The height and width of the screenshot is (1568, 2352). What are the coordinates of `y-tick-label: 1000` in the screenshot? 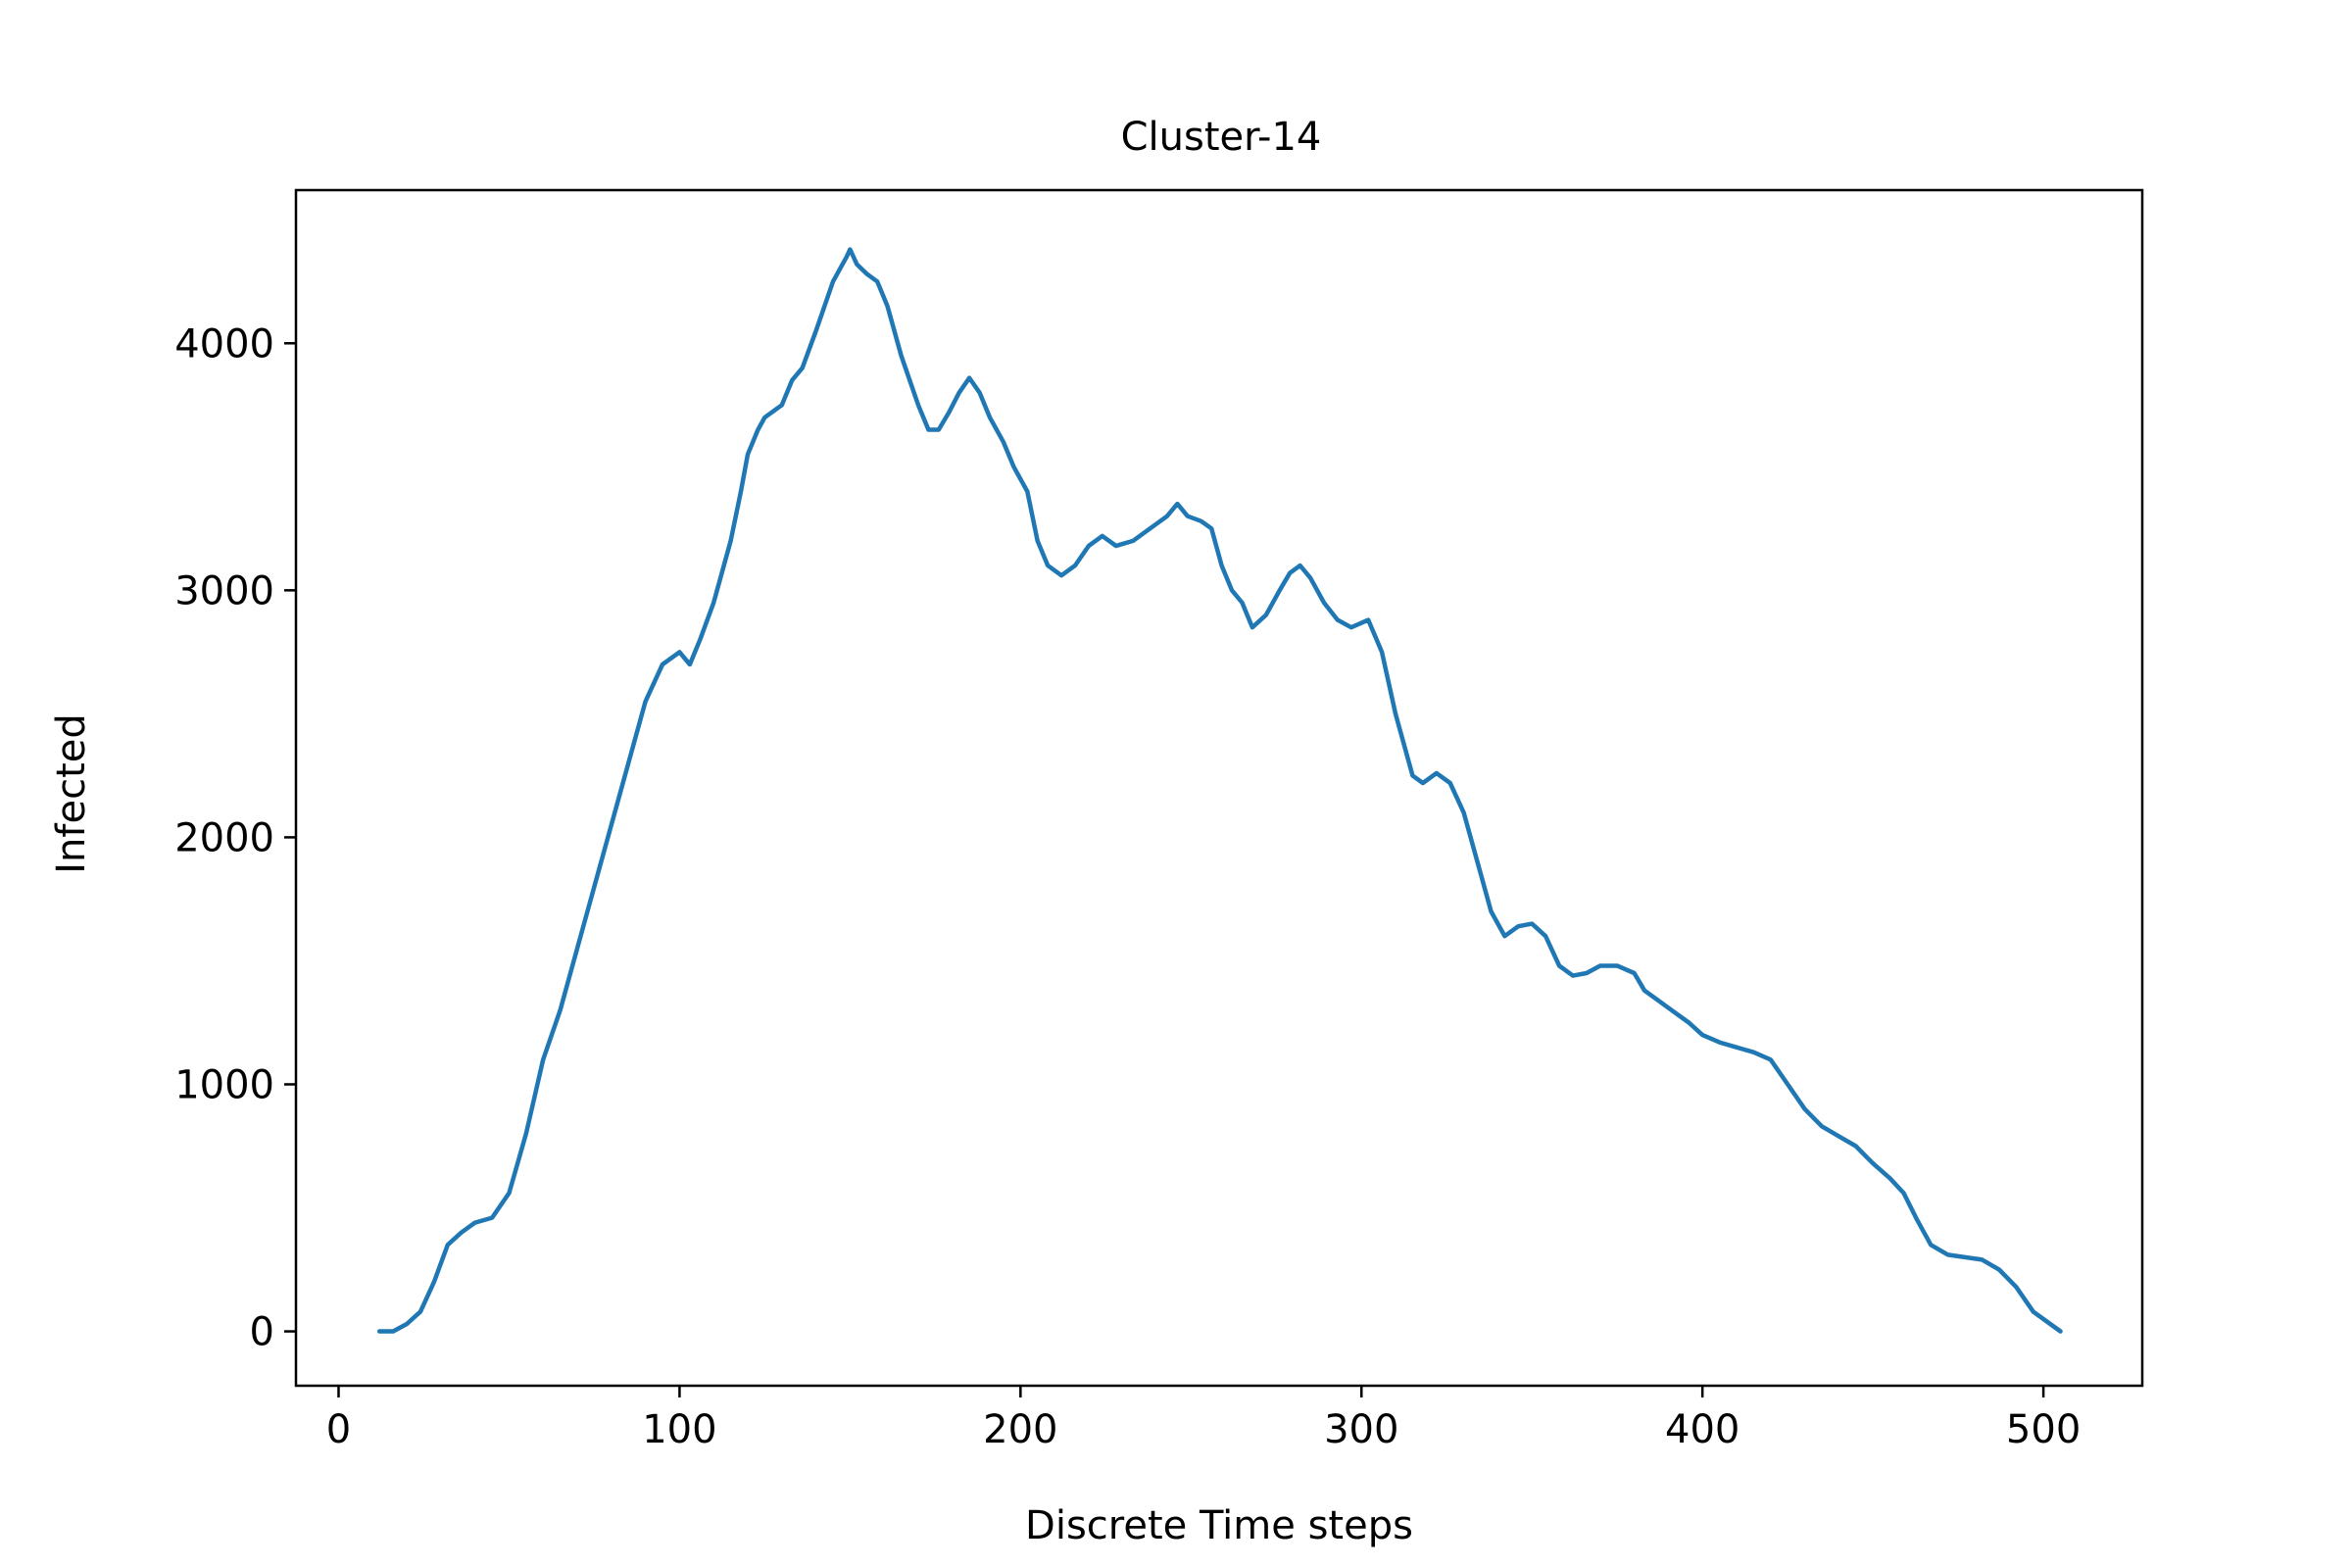 It's located at (224, 1084).